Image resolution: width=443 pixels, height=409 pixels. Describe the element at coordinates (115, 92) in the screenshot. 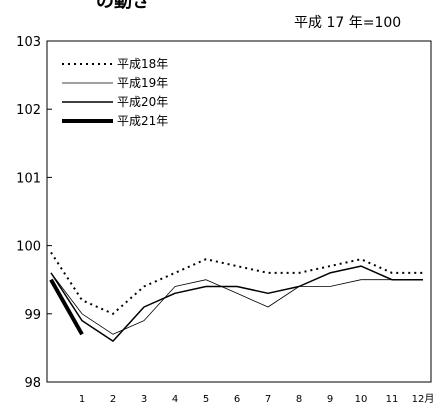

I see `legend: 平成18年 平成19年 平成20年 平成21年` at that location.